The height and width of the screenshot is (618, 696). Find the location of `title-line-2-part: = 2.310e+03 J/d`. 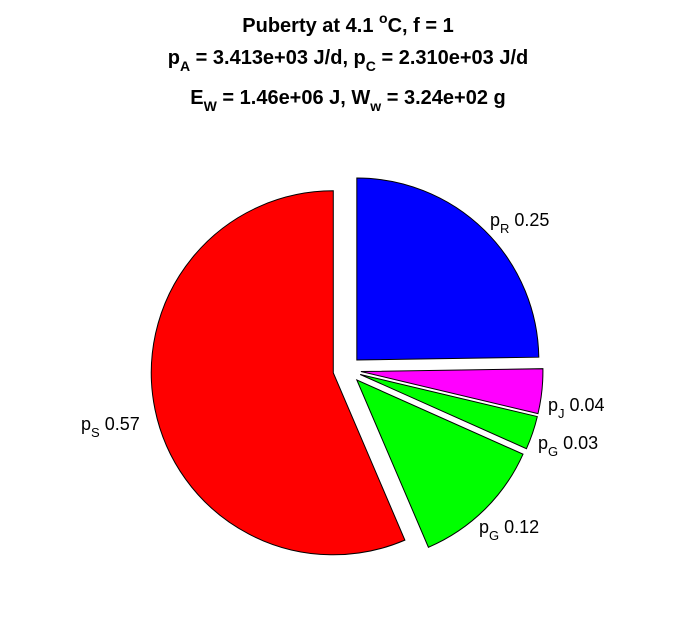

title-line-2-part: = 2.310e+03 J/d is located at coordinates (452, 58).